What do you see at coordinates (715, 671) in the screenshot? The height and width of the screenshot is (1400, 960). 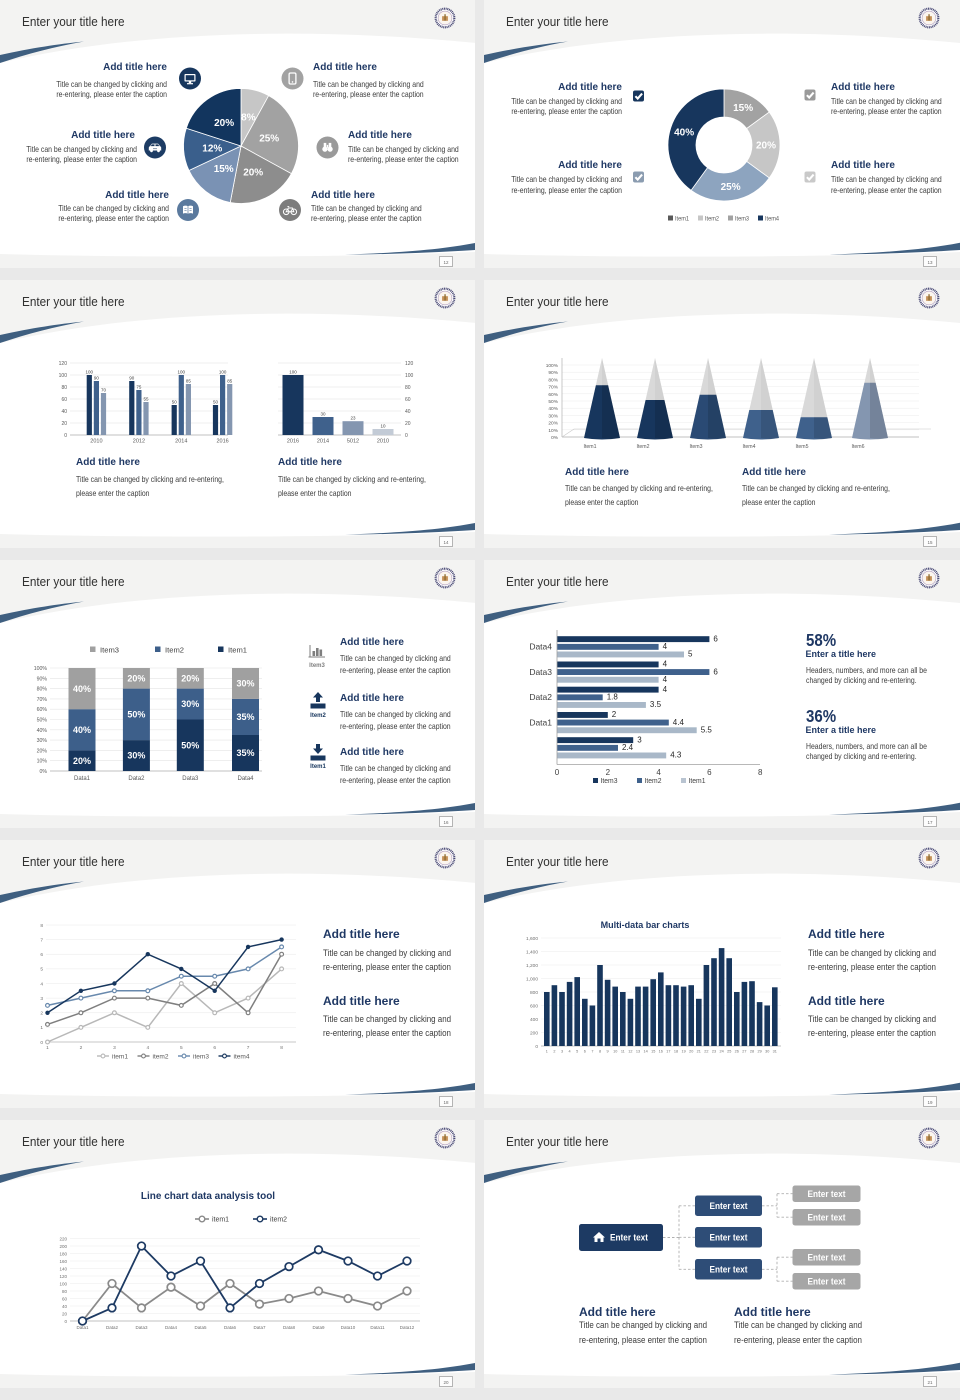 I see `svg-text: 6` at bounding box center [715, 671].